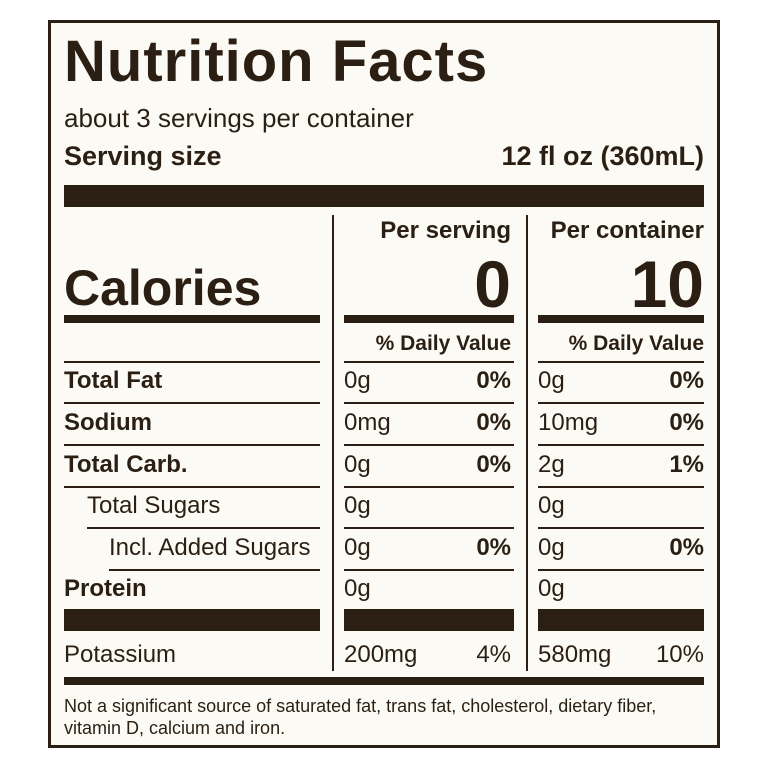 The height and width of the screenshot is (768, 768). Describe the element at coordinates (667, 284) in the screenshot. I see `calories-per-container: 10` at that location.